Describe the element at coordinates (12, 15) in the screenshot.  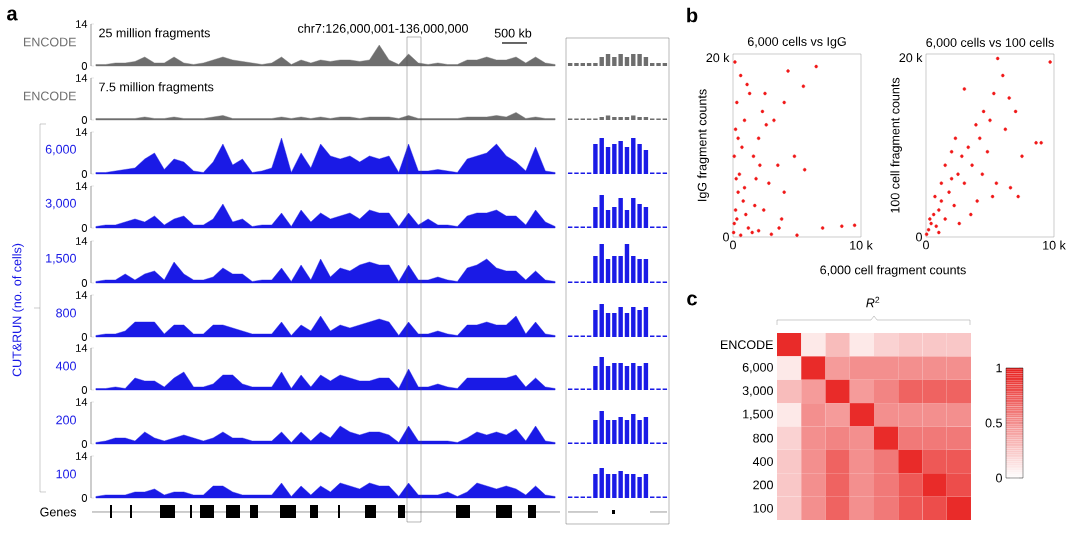
I see `text: a` at that location.